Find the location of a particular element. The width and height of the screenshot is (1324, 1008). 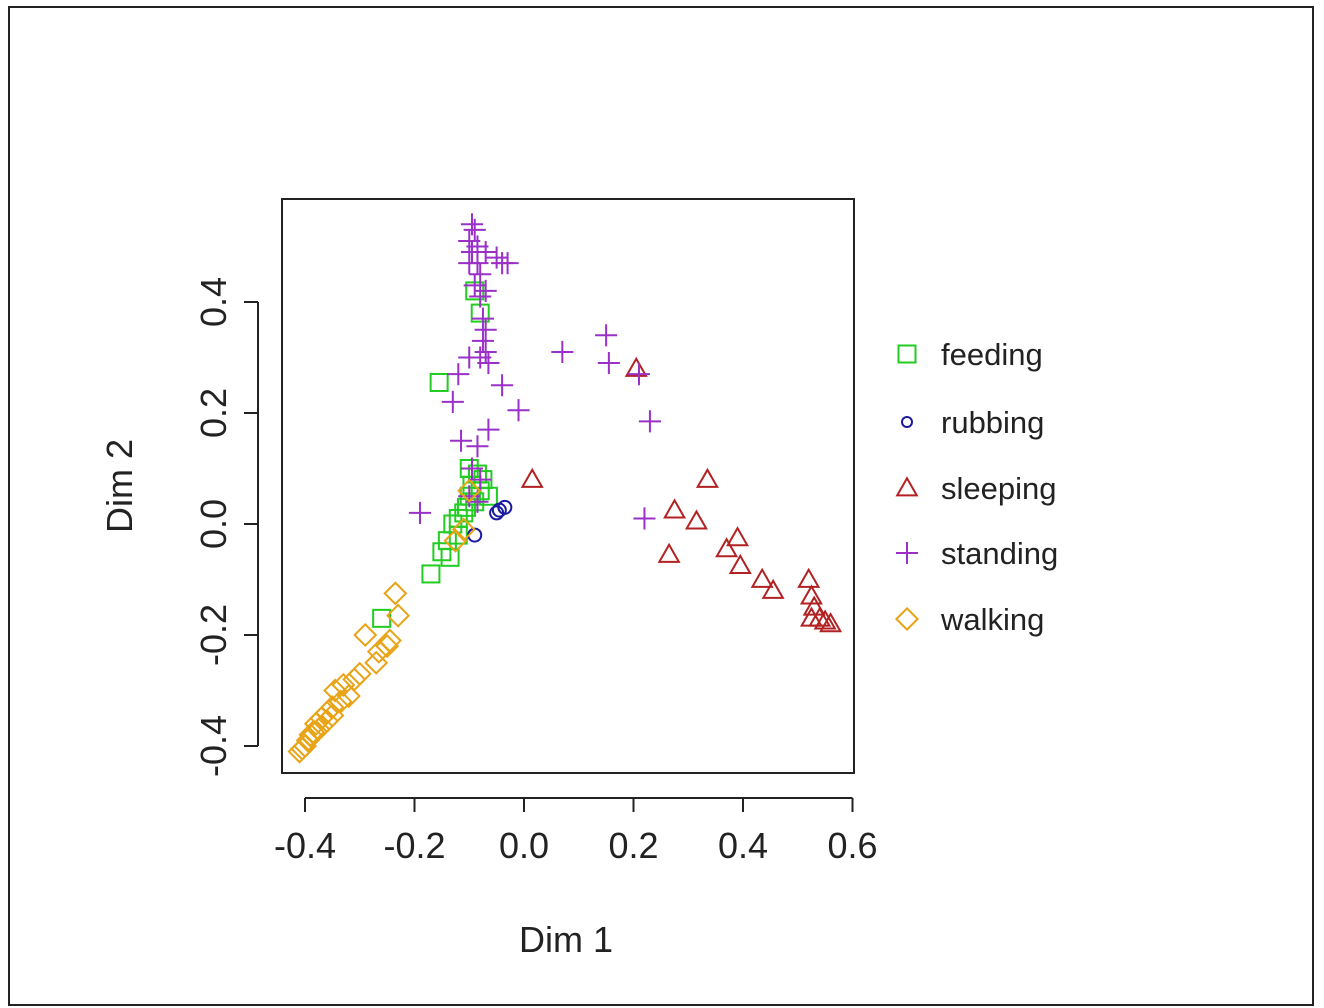

x-axis: -0.4 -0.2 0.0 0.2 0.4 0.6 is located at coordinates (576, 831).